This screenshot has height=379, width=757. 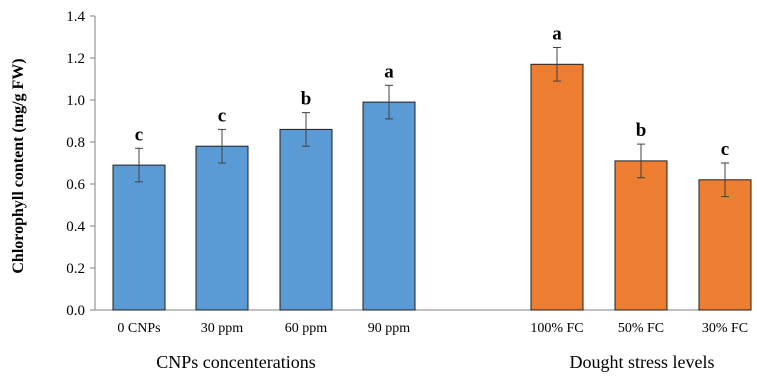 What do you see at coordinates (306, 328) in the screenshot?
I see `category-label: 60 ppm` at bounding box center [306, 328].